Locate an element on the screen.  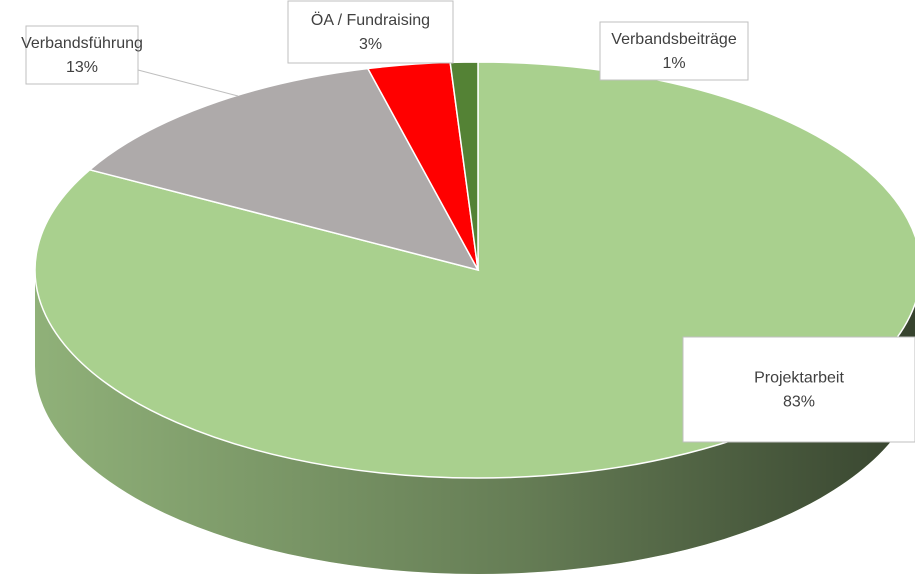
slice-value-label: 3% is located at coordinates (370, 44).